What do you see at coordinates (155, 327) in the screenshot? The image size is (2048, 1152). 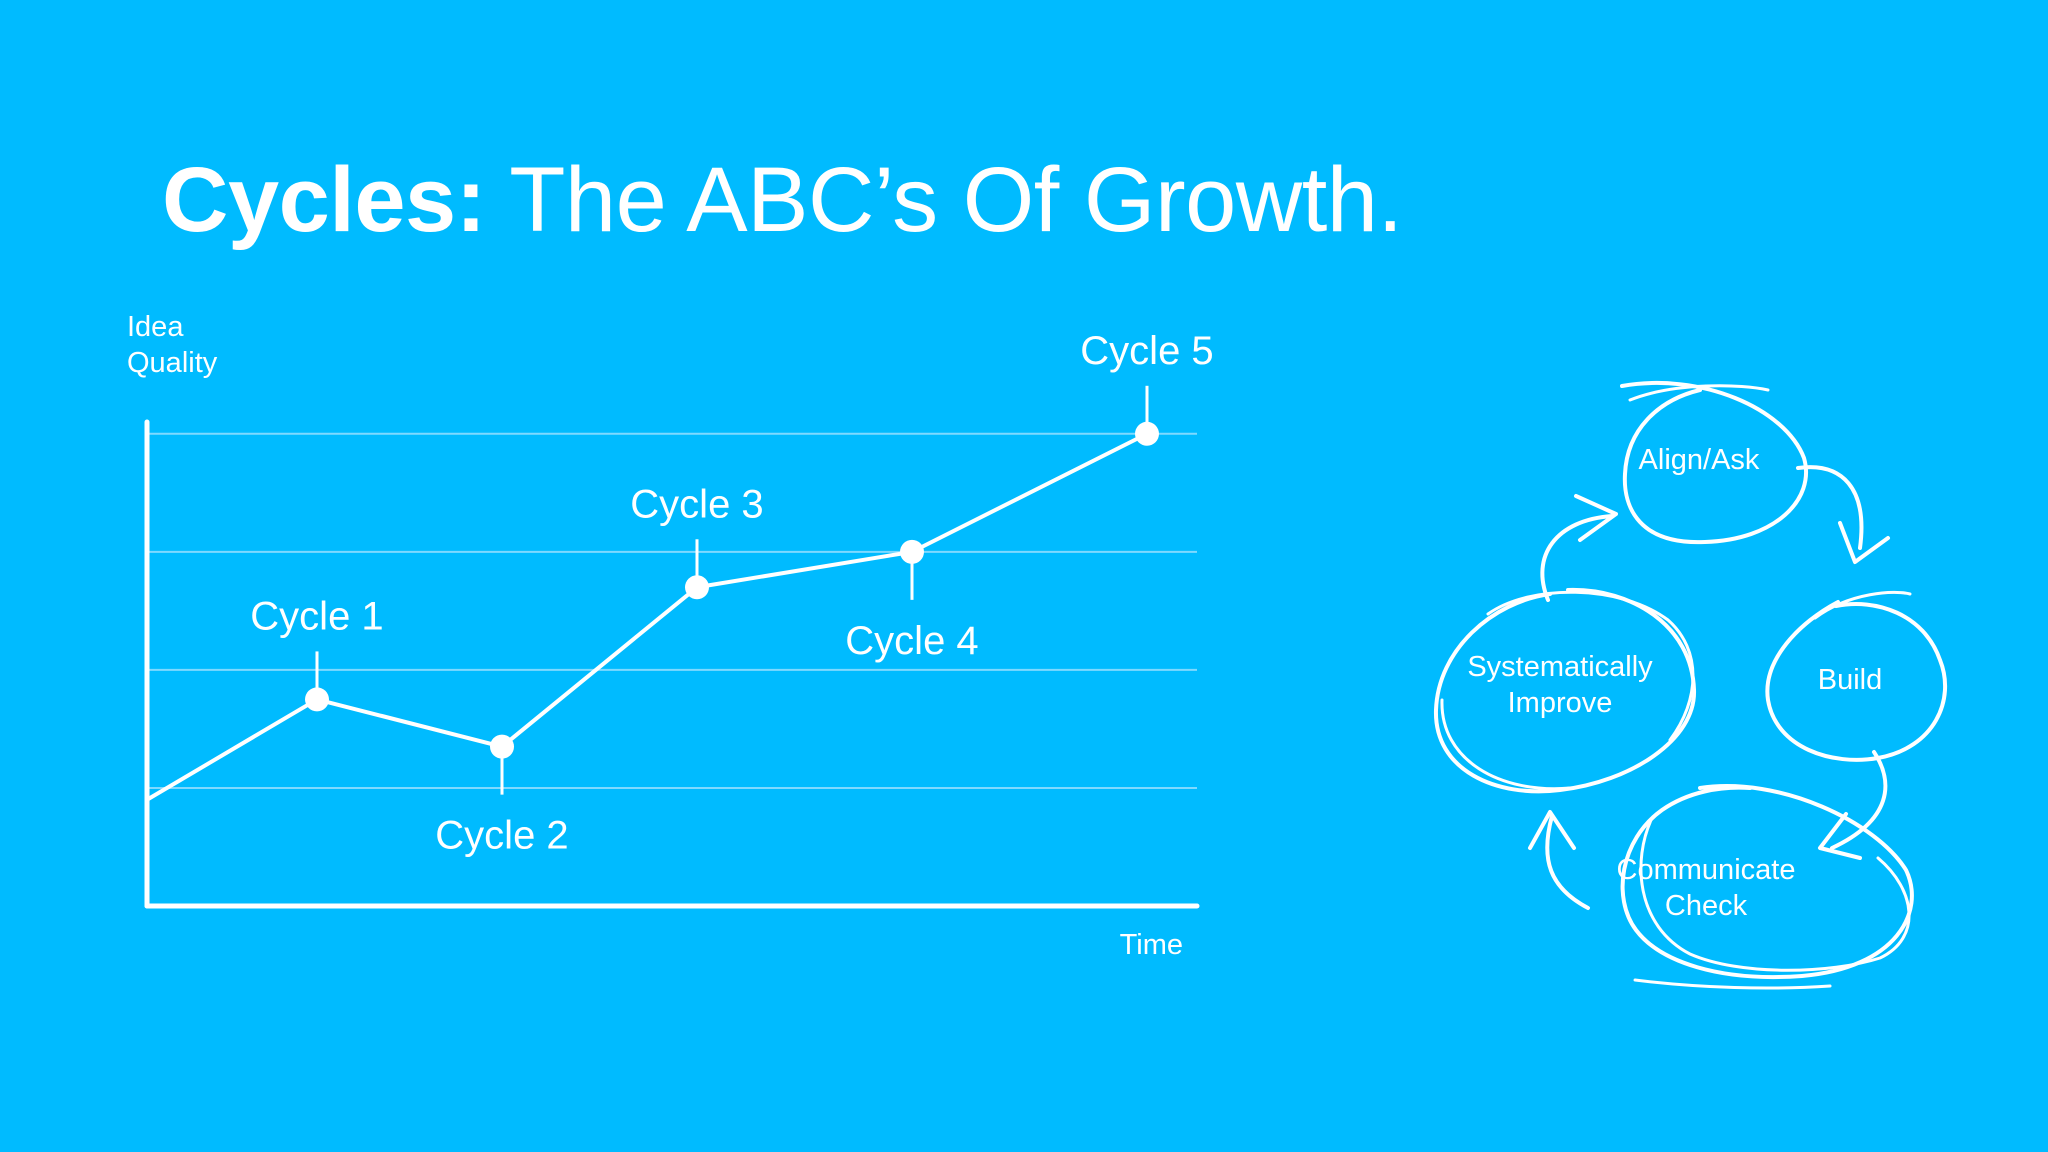 I see `y-axis-label-line1: Idea` at bounding box center [155, 327].